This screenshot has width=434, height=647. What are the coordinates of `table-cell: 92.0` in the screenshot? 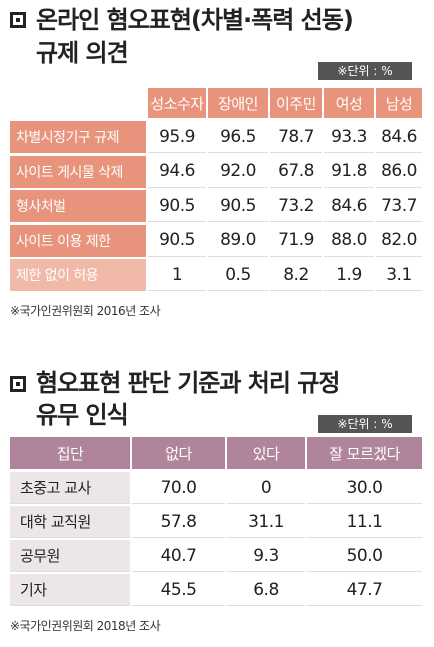 It's located at (238, 171).